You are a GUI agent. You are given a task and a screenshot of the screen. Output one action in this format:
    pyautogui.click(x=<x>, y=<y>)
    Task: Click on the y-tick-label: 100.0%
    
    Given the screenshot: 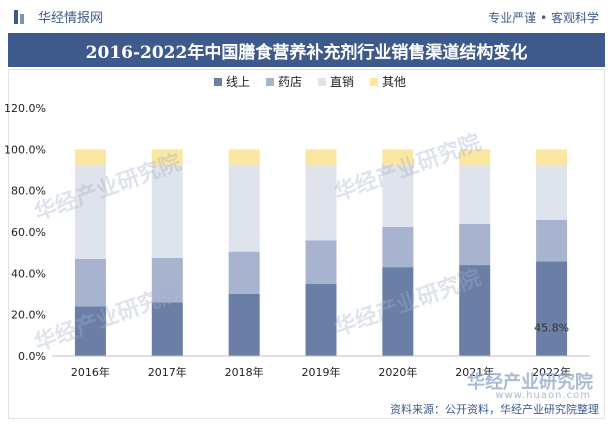 What is the action you would take?
    pyautogui.click(x=25, y=149)
    